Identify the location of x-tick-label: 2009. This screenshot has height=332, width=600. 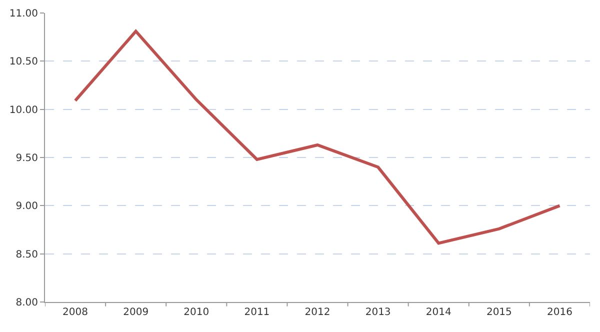
(136, 312).